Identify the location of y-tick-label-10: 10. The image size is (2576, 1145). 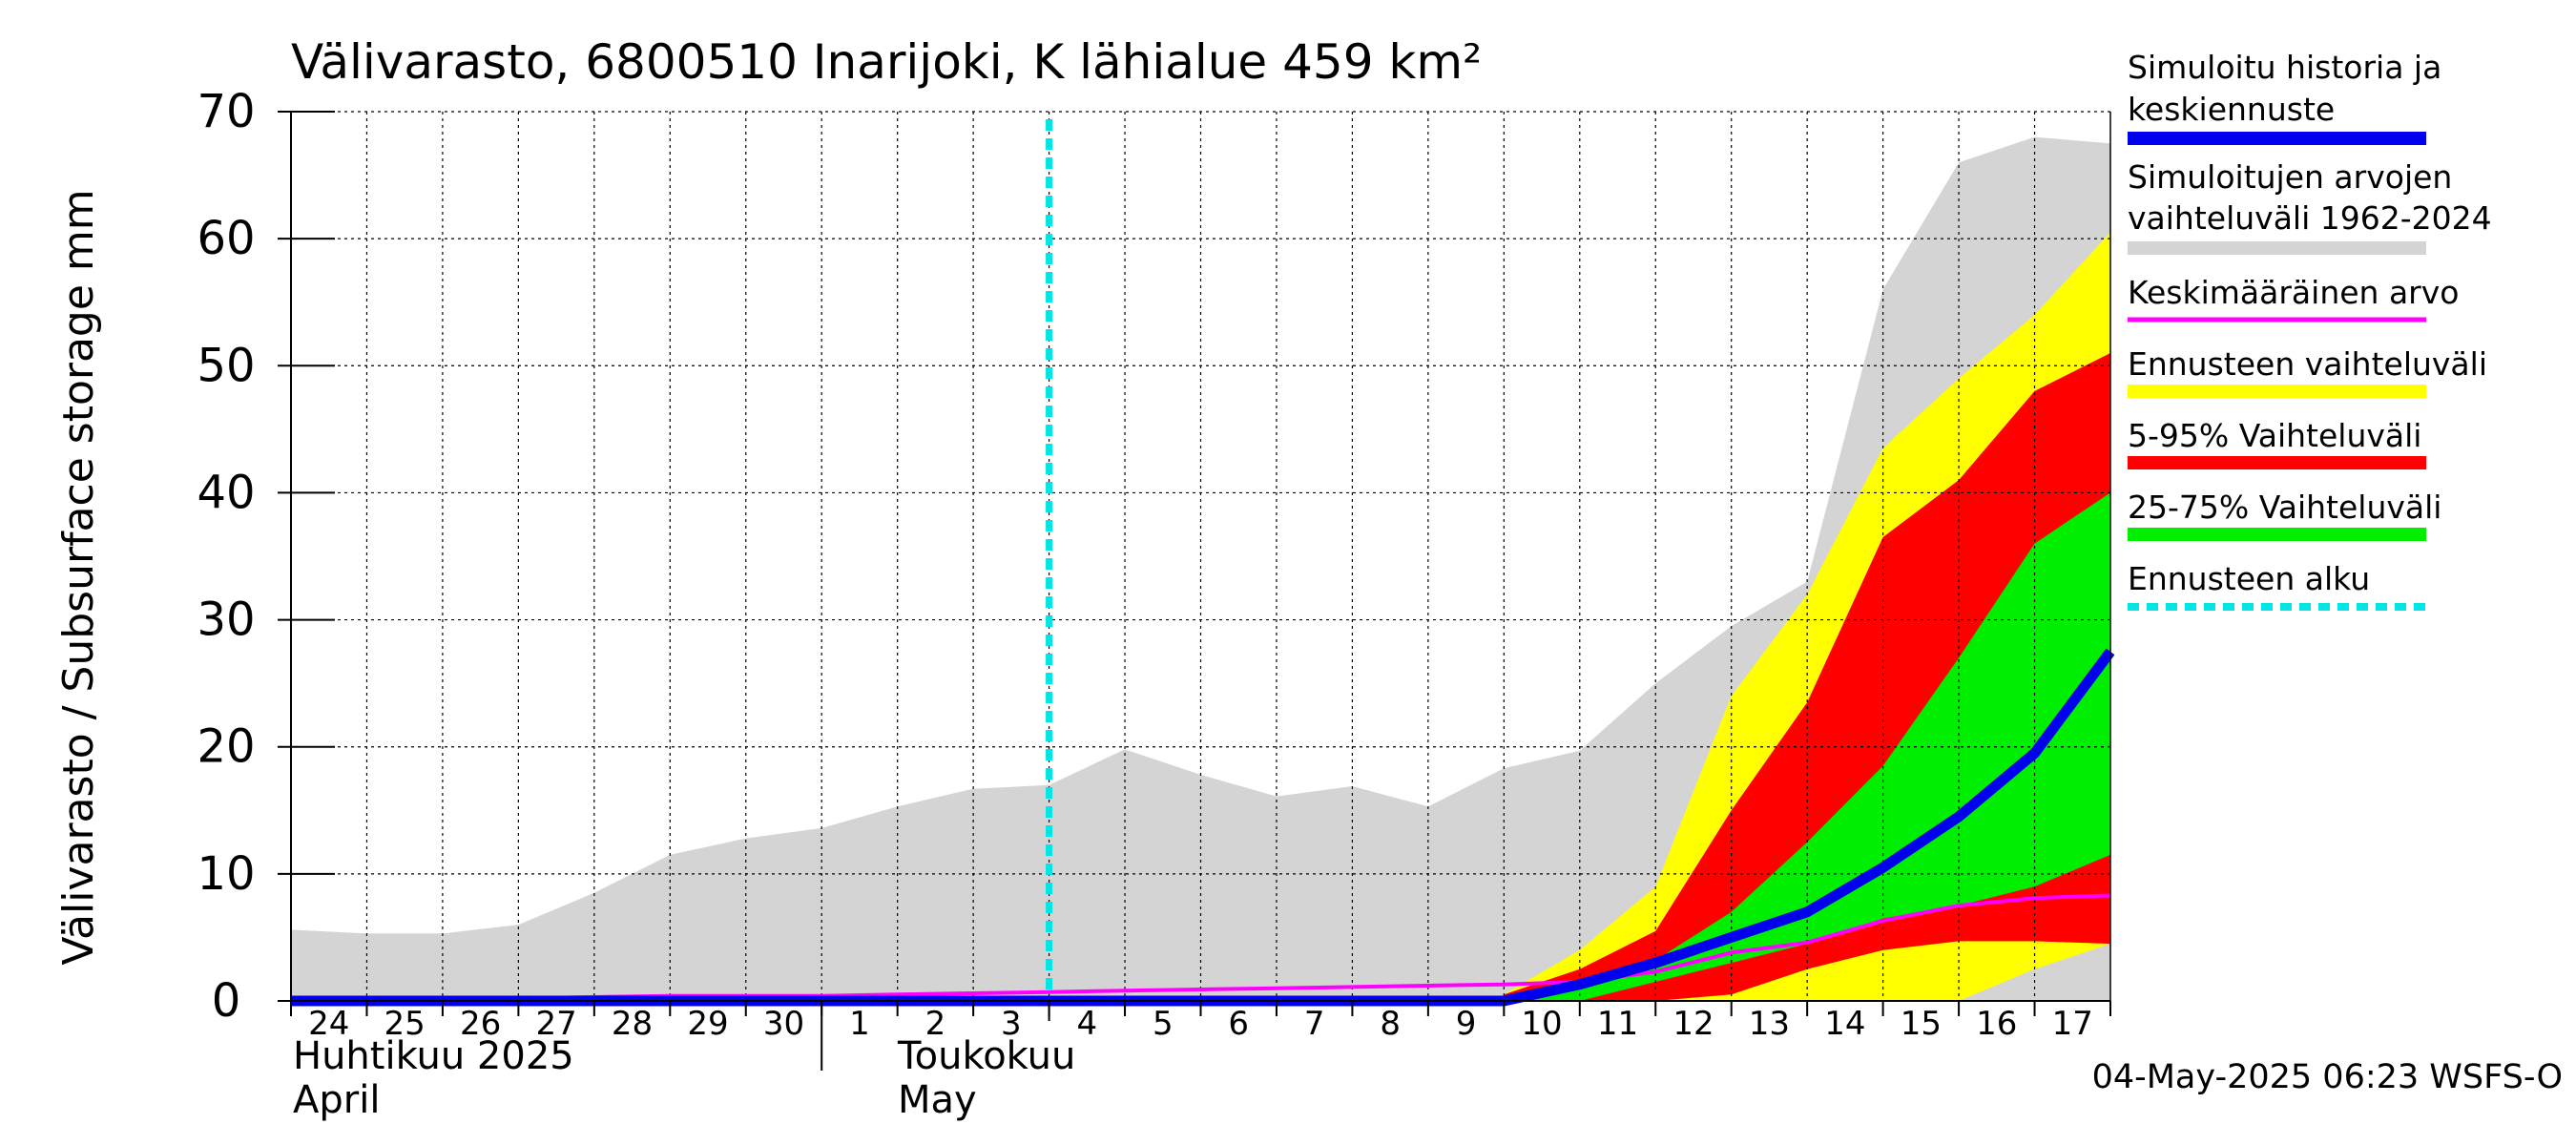
(226, 874).